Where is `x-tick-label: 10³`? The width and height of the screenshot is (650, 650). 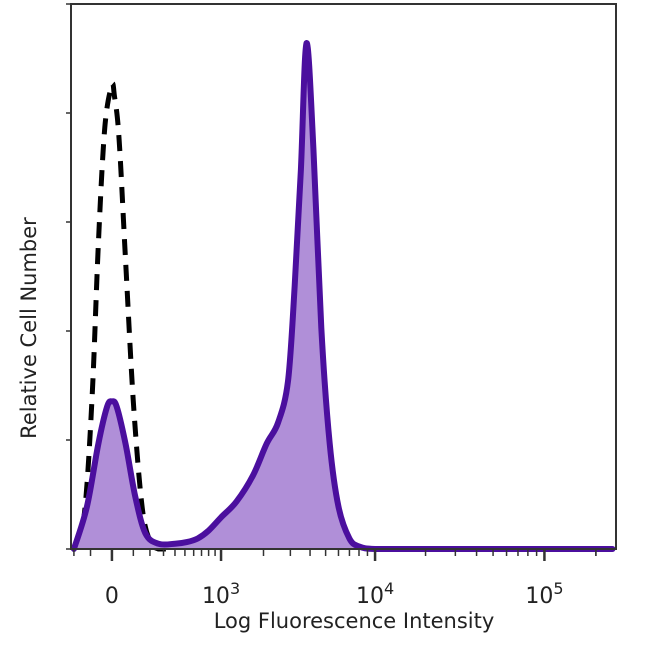
x-tick-label: 10³ is located at coordinates (221, 594).